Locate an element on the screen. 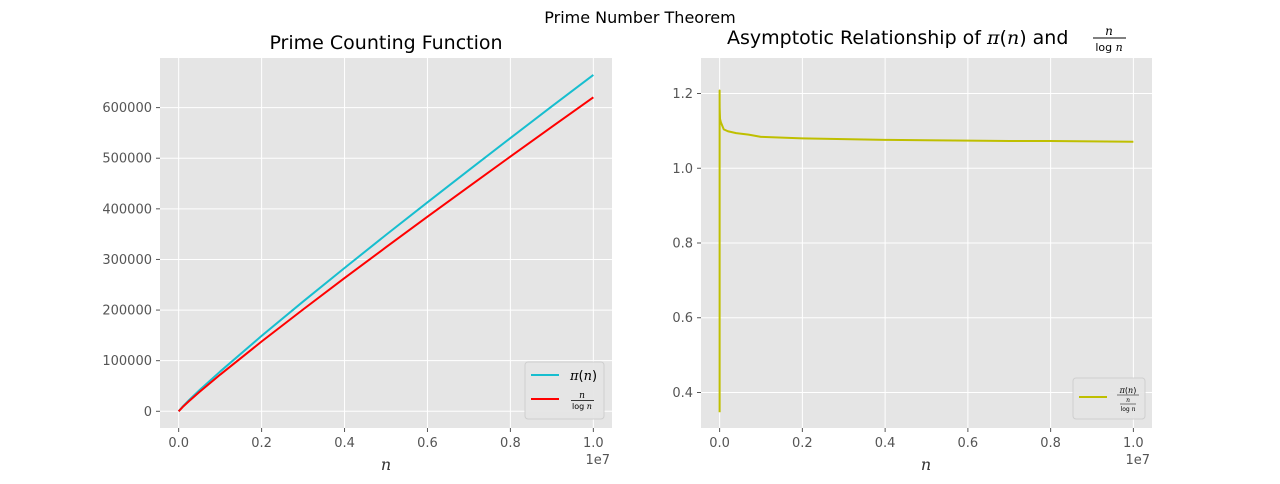 The width and height of the screenshot is (1280, 484). right-y-ticks: 0.4 0.6 0.8 1.0 1.2 is located at coordinates (686, 244).